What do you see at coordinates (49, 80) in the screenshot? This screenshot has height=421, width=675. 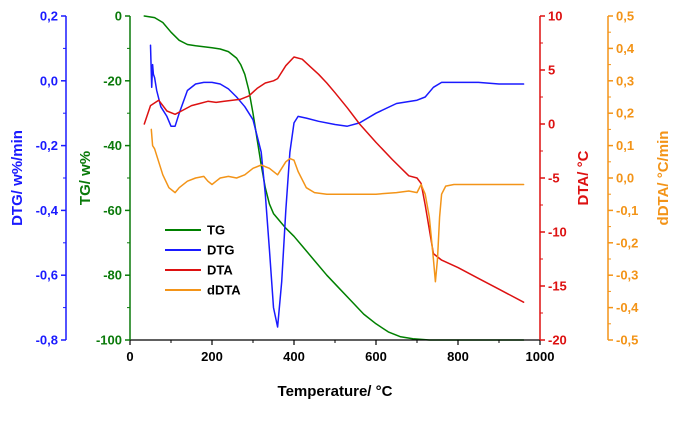 I see `dtg-tick-label: 0,0` at bounding box center [49, 80].